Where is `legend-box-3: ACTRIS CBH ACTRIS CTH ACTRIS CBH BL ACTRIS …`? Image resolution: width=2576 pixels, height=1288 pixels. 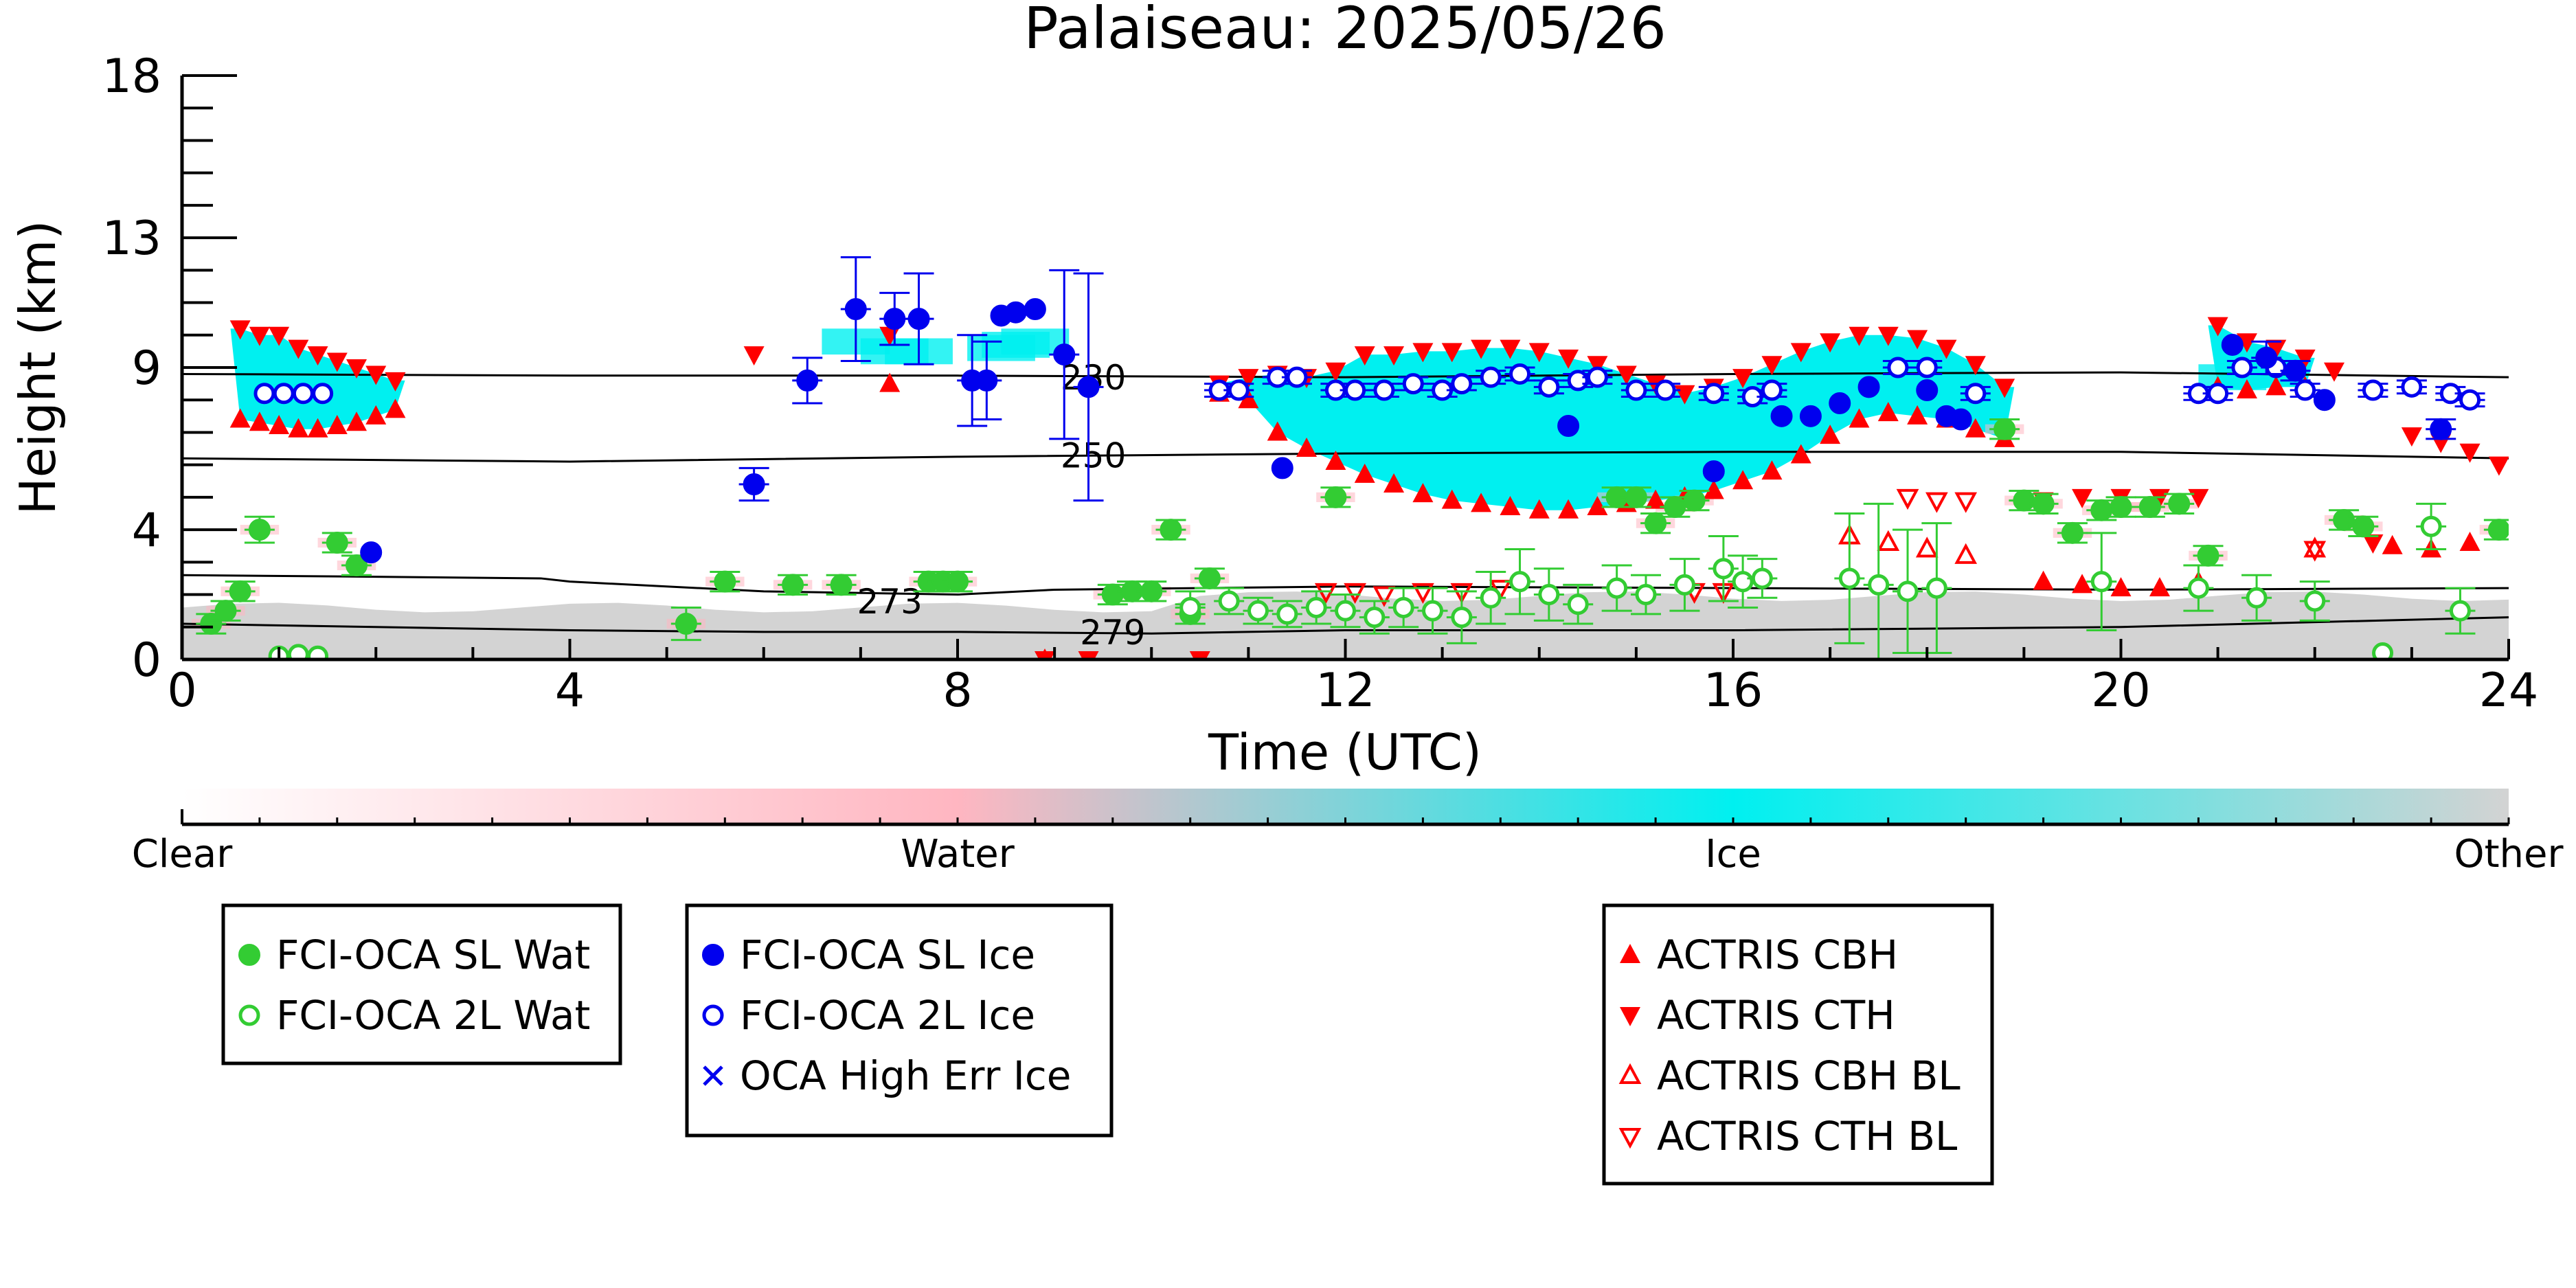 legend-box-3: ACTRIS CBH ACTRIS CTH ACTRIS CBH BL ACTRIS … is located at coordinates (1798, 1044).